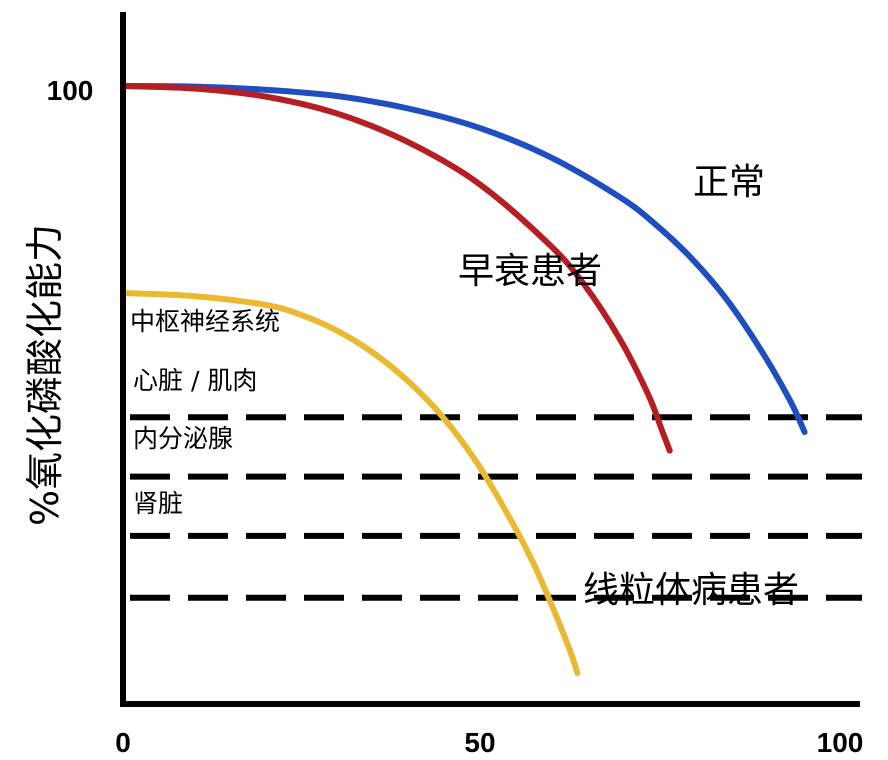  What do you see at coordinates (70, 90) in the screenshot?
I see `y-tick-label: 100` at bounding box center [70, 90].